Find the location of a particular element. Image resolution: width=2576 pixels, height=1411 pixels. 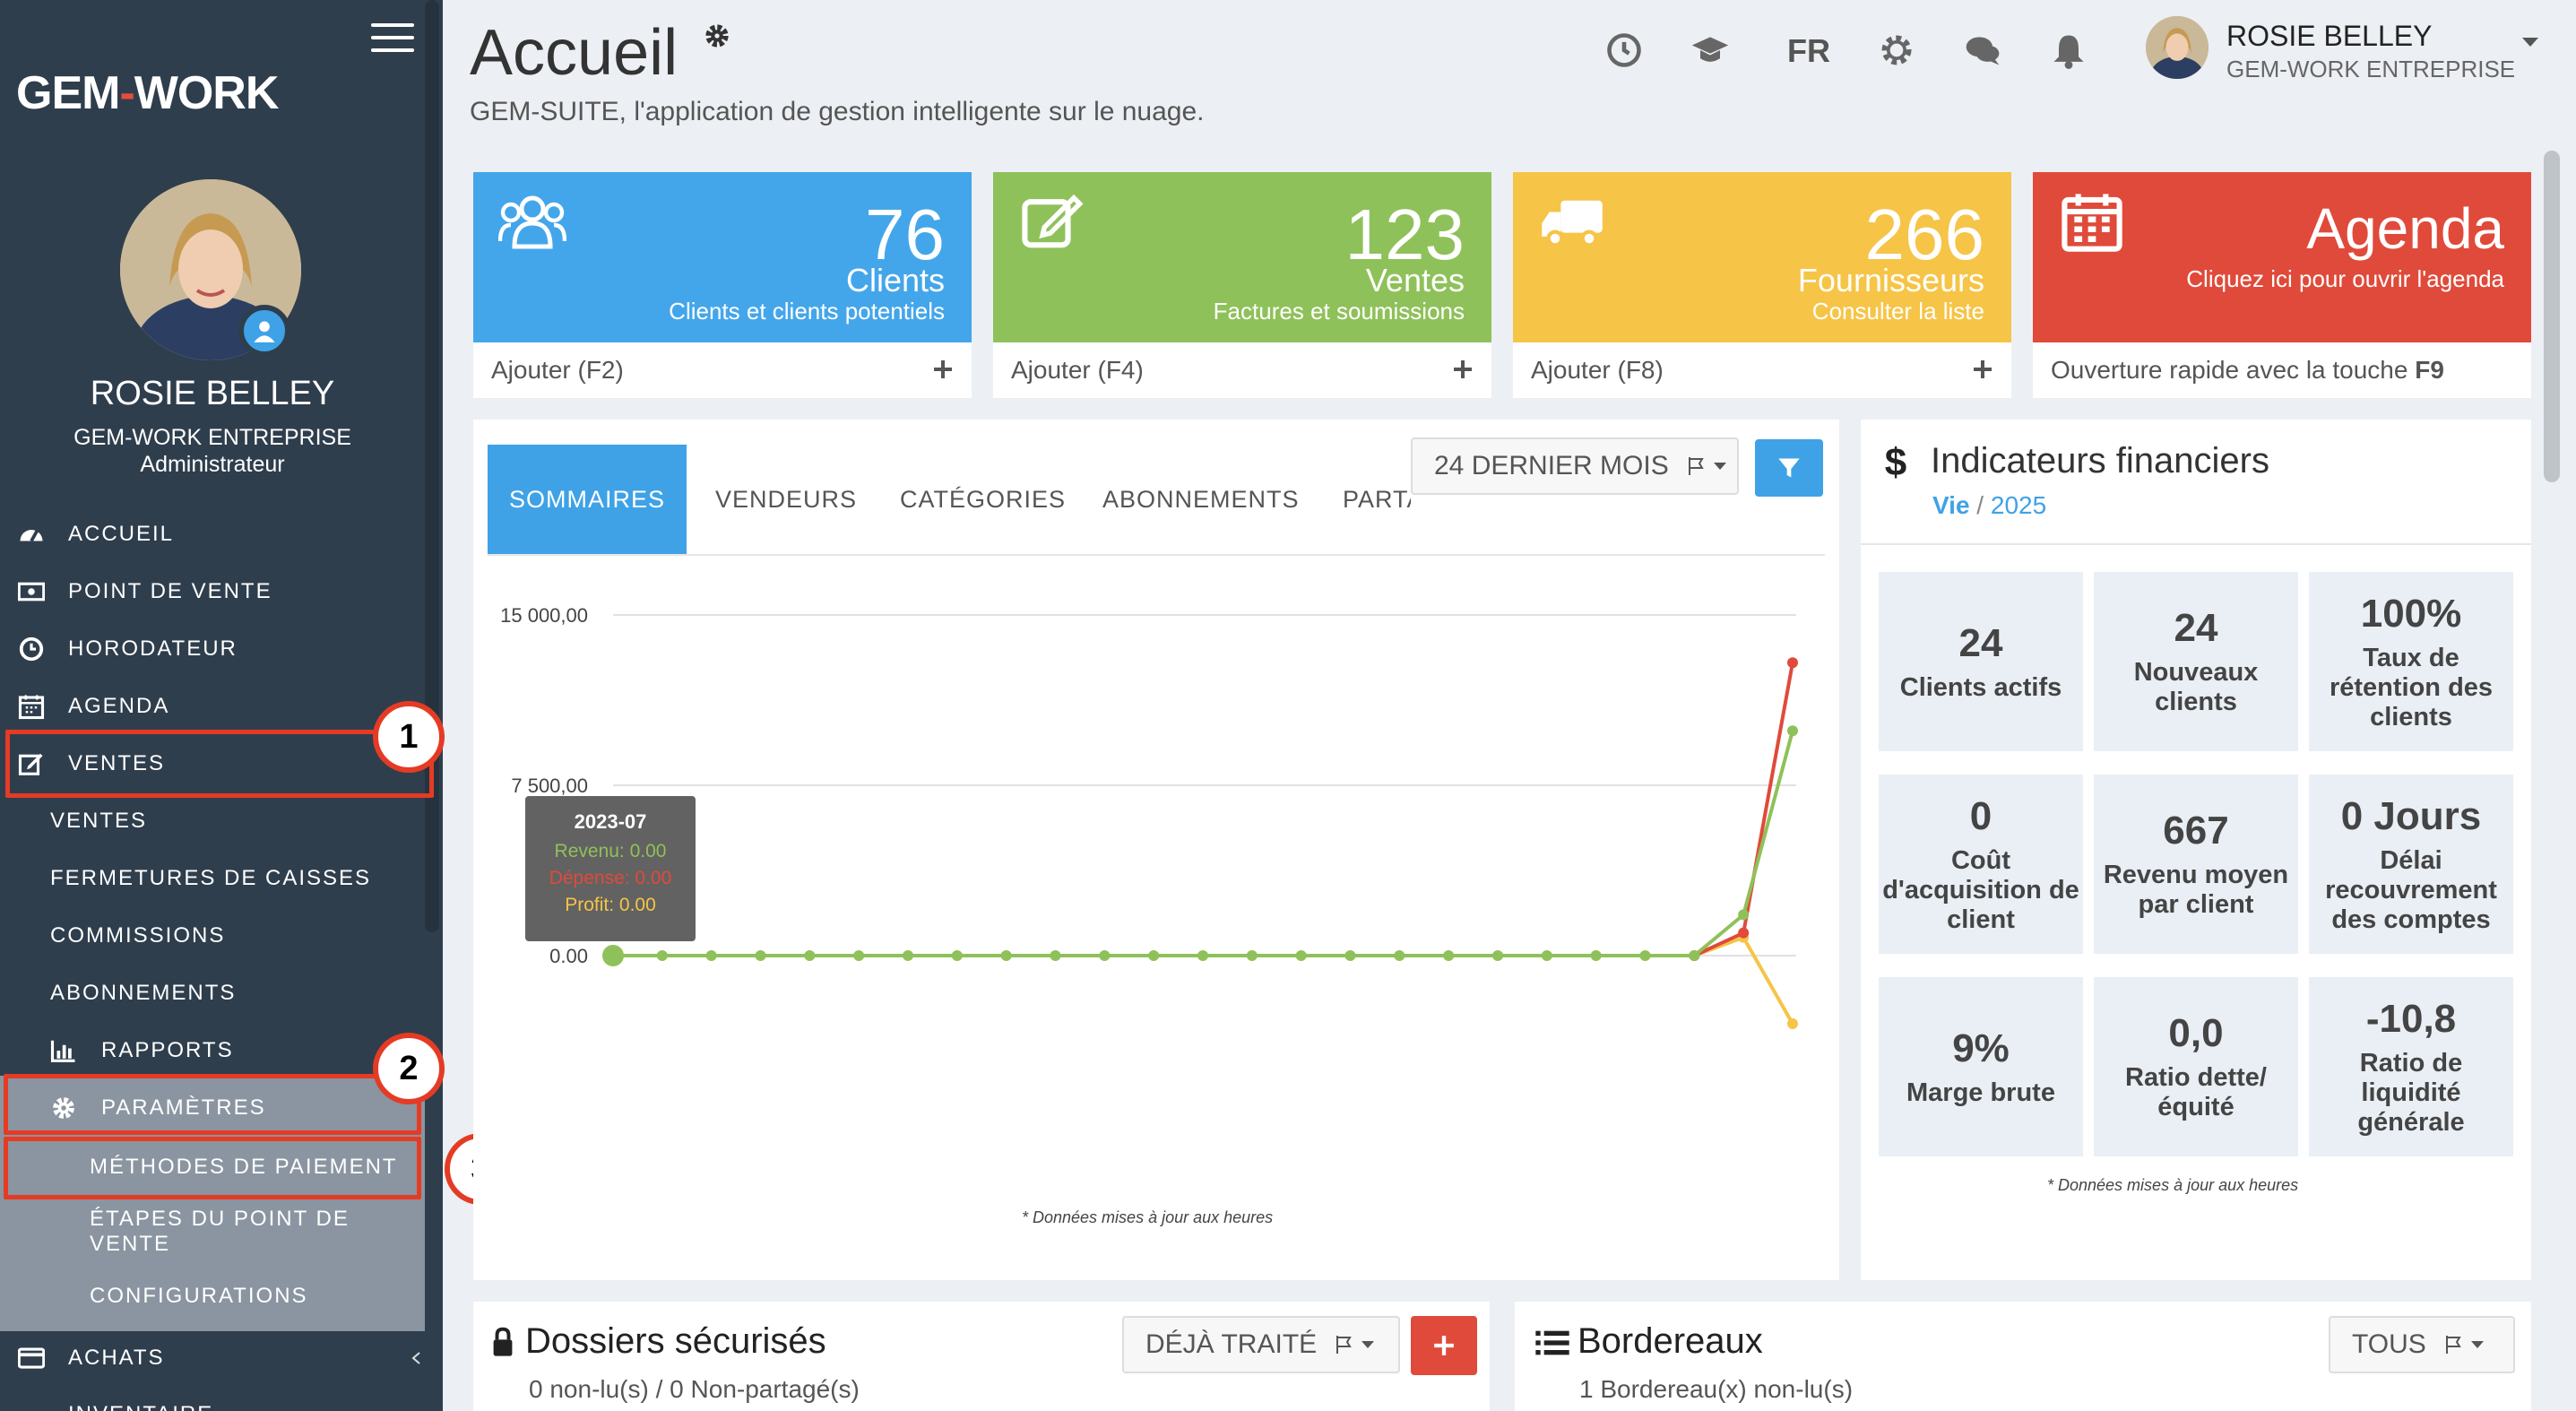

sidebar-item-horodateur: HORODATEUR is located at coordinates (212, 649).